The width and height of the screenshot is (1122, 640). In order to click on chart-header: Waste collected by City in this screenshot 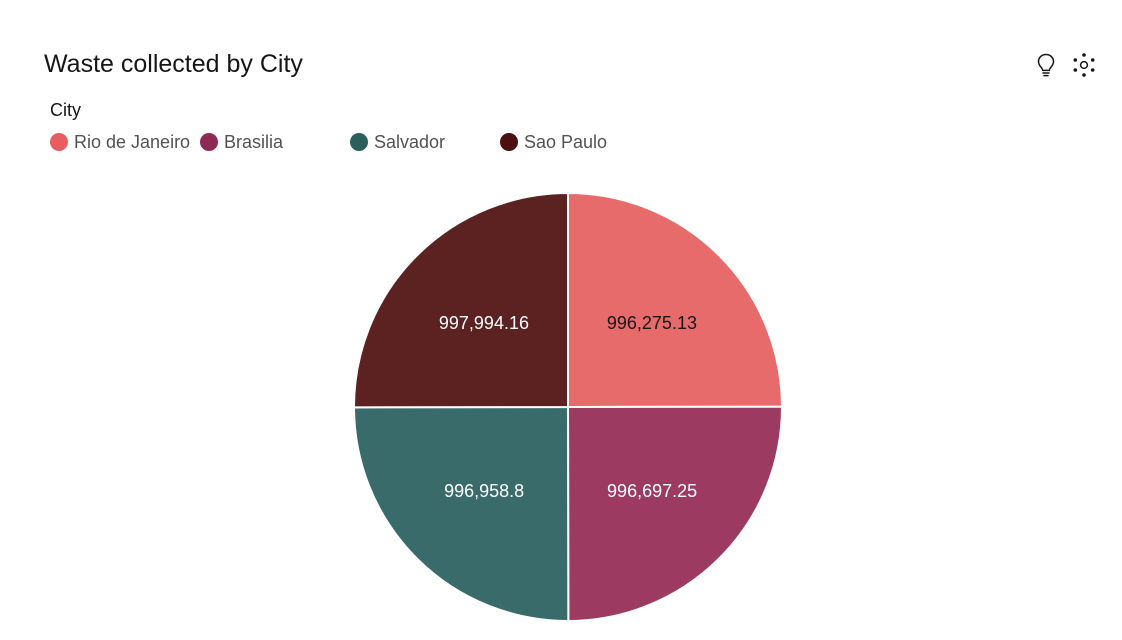, I will do `click(571, 66)`.